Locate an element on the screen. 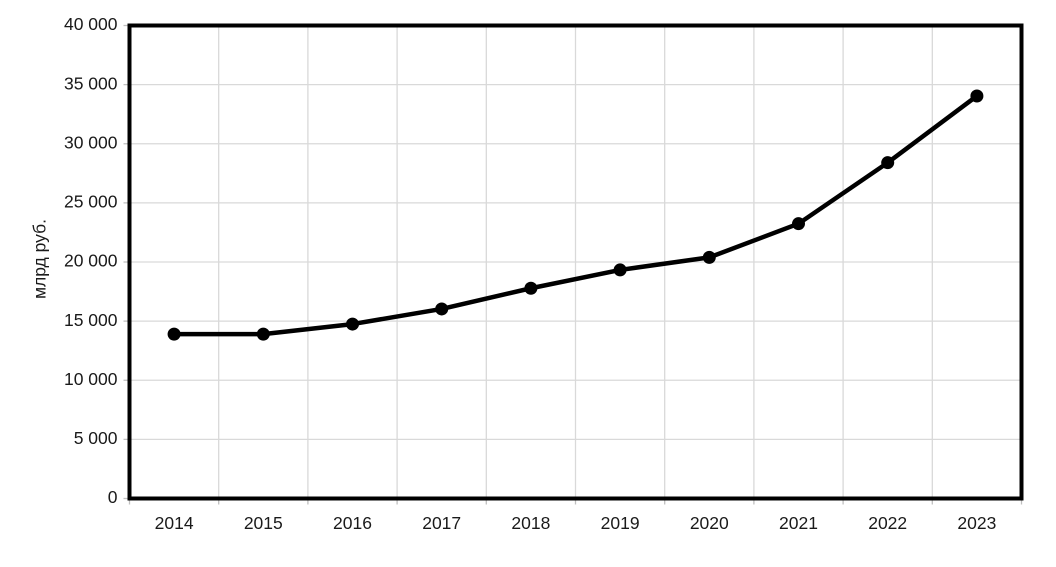  x-tick-label: 2016 is located at coordinates (352, 523).